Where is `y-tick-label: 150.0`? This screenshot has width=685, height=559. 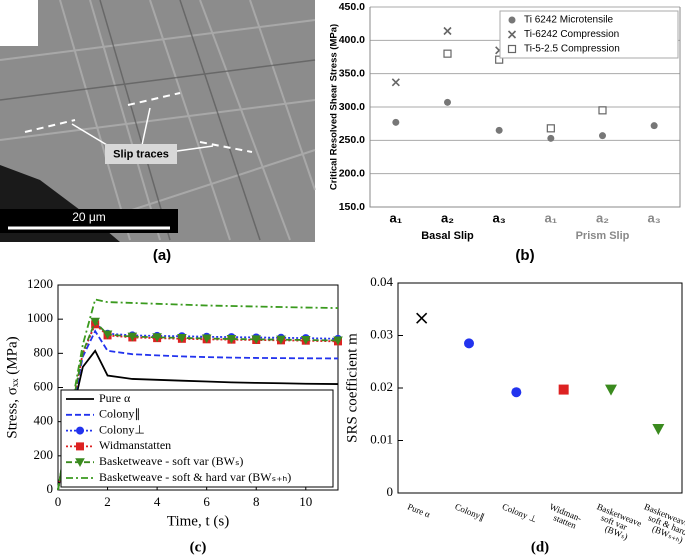 y-tick-label: 150.0 is located at coordinates (352, 207).